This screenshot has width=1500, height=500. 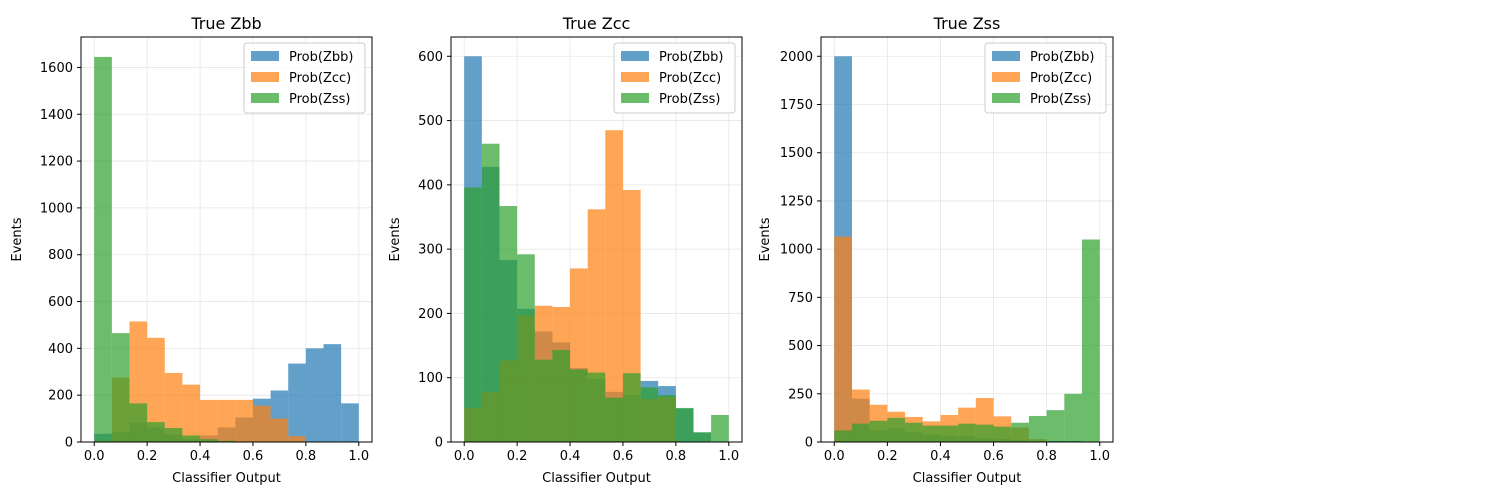 What do you see at coordinates (800, 394) in the screenshot?
I see `y-tick-label: 250` at bounding box center [800, 394].